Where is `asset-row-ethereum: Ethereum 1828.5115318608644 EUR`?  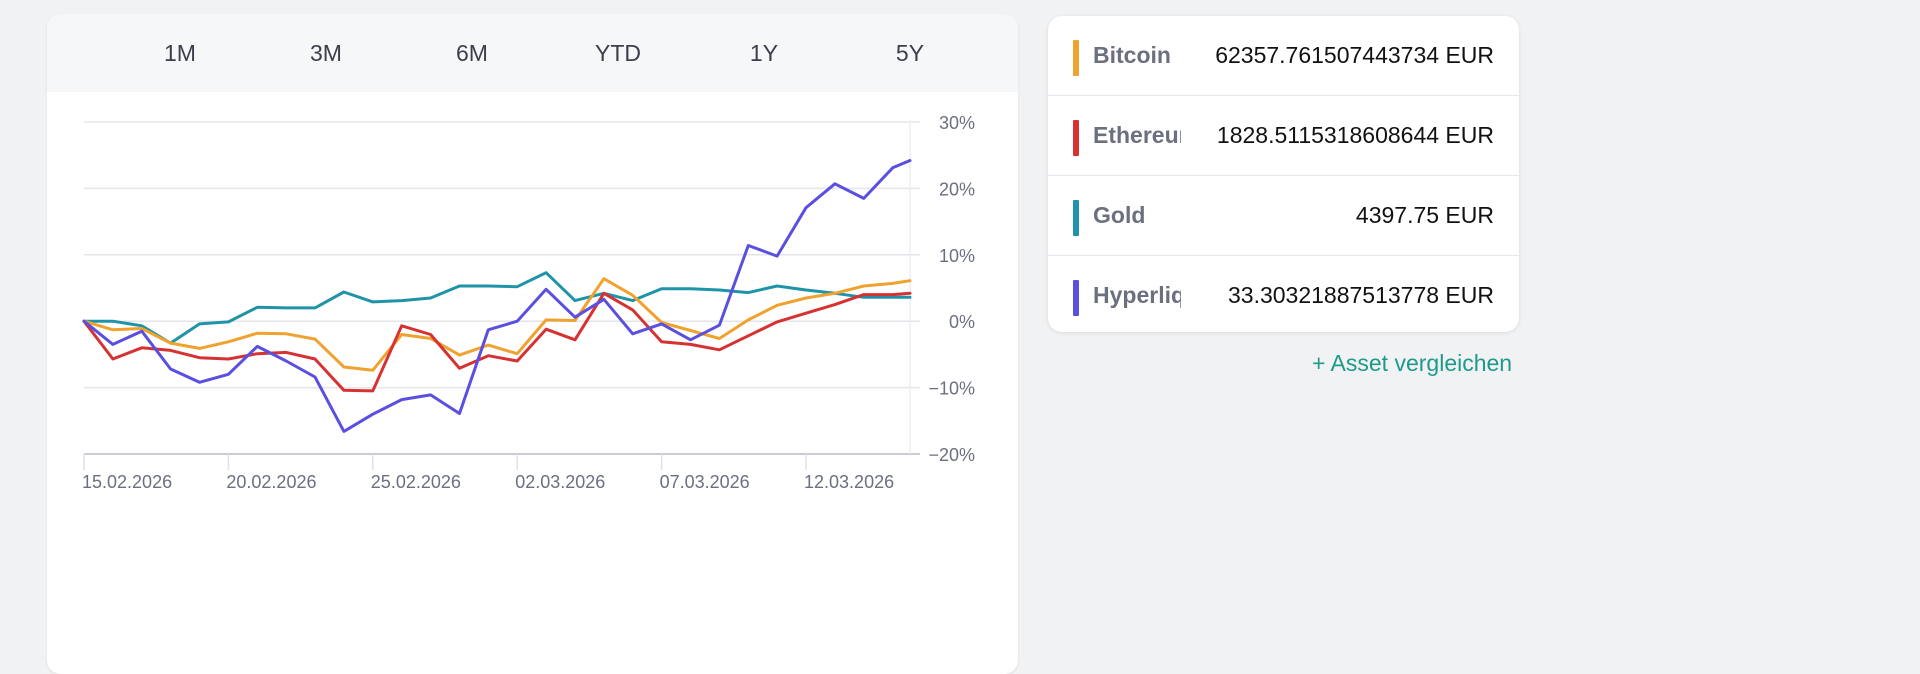
asset-row-ethereum: Ethereum 1828.5115318608644 EUR is located at coordinates (1283, 136).